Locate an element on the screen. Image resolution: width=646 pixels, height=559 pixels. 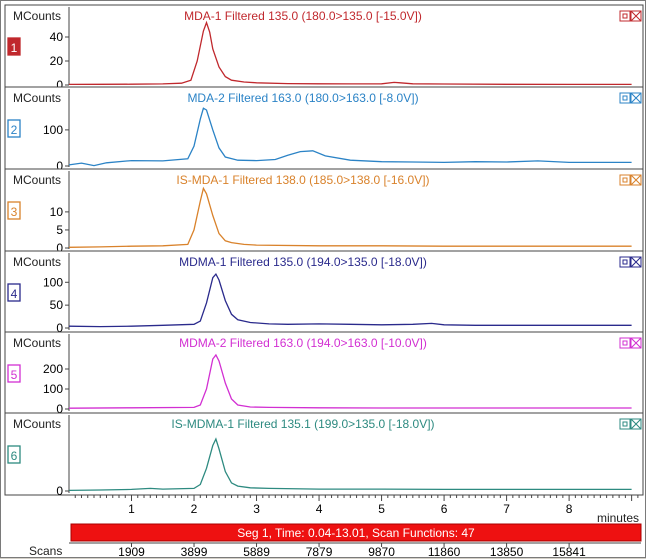
scan-tick-label: 5889 is located at coordinates (256, 552).